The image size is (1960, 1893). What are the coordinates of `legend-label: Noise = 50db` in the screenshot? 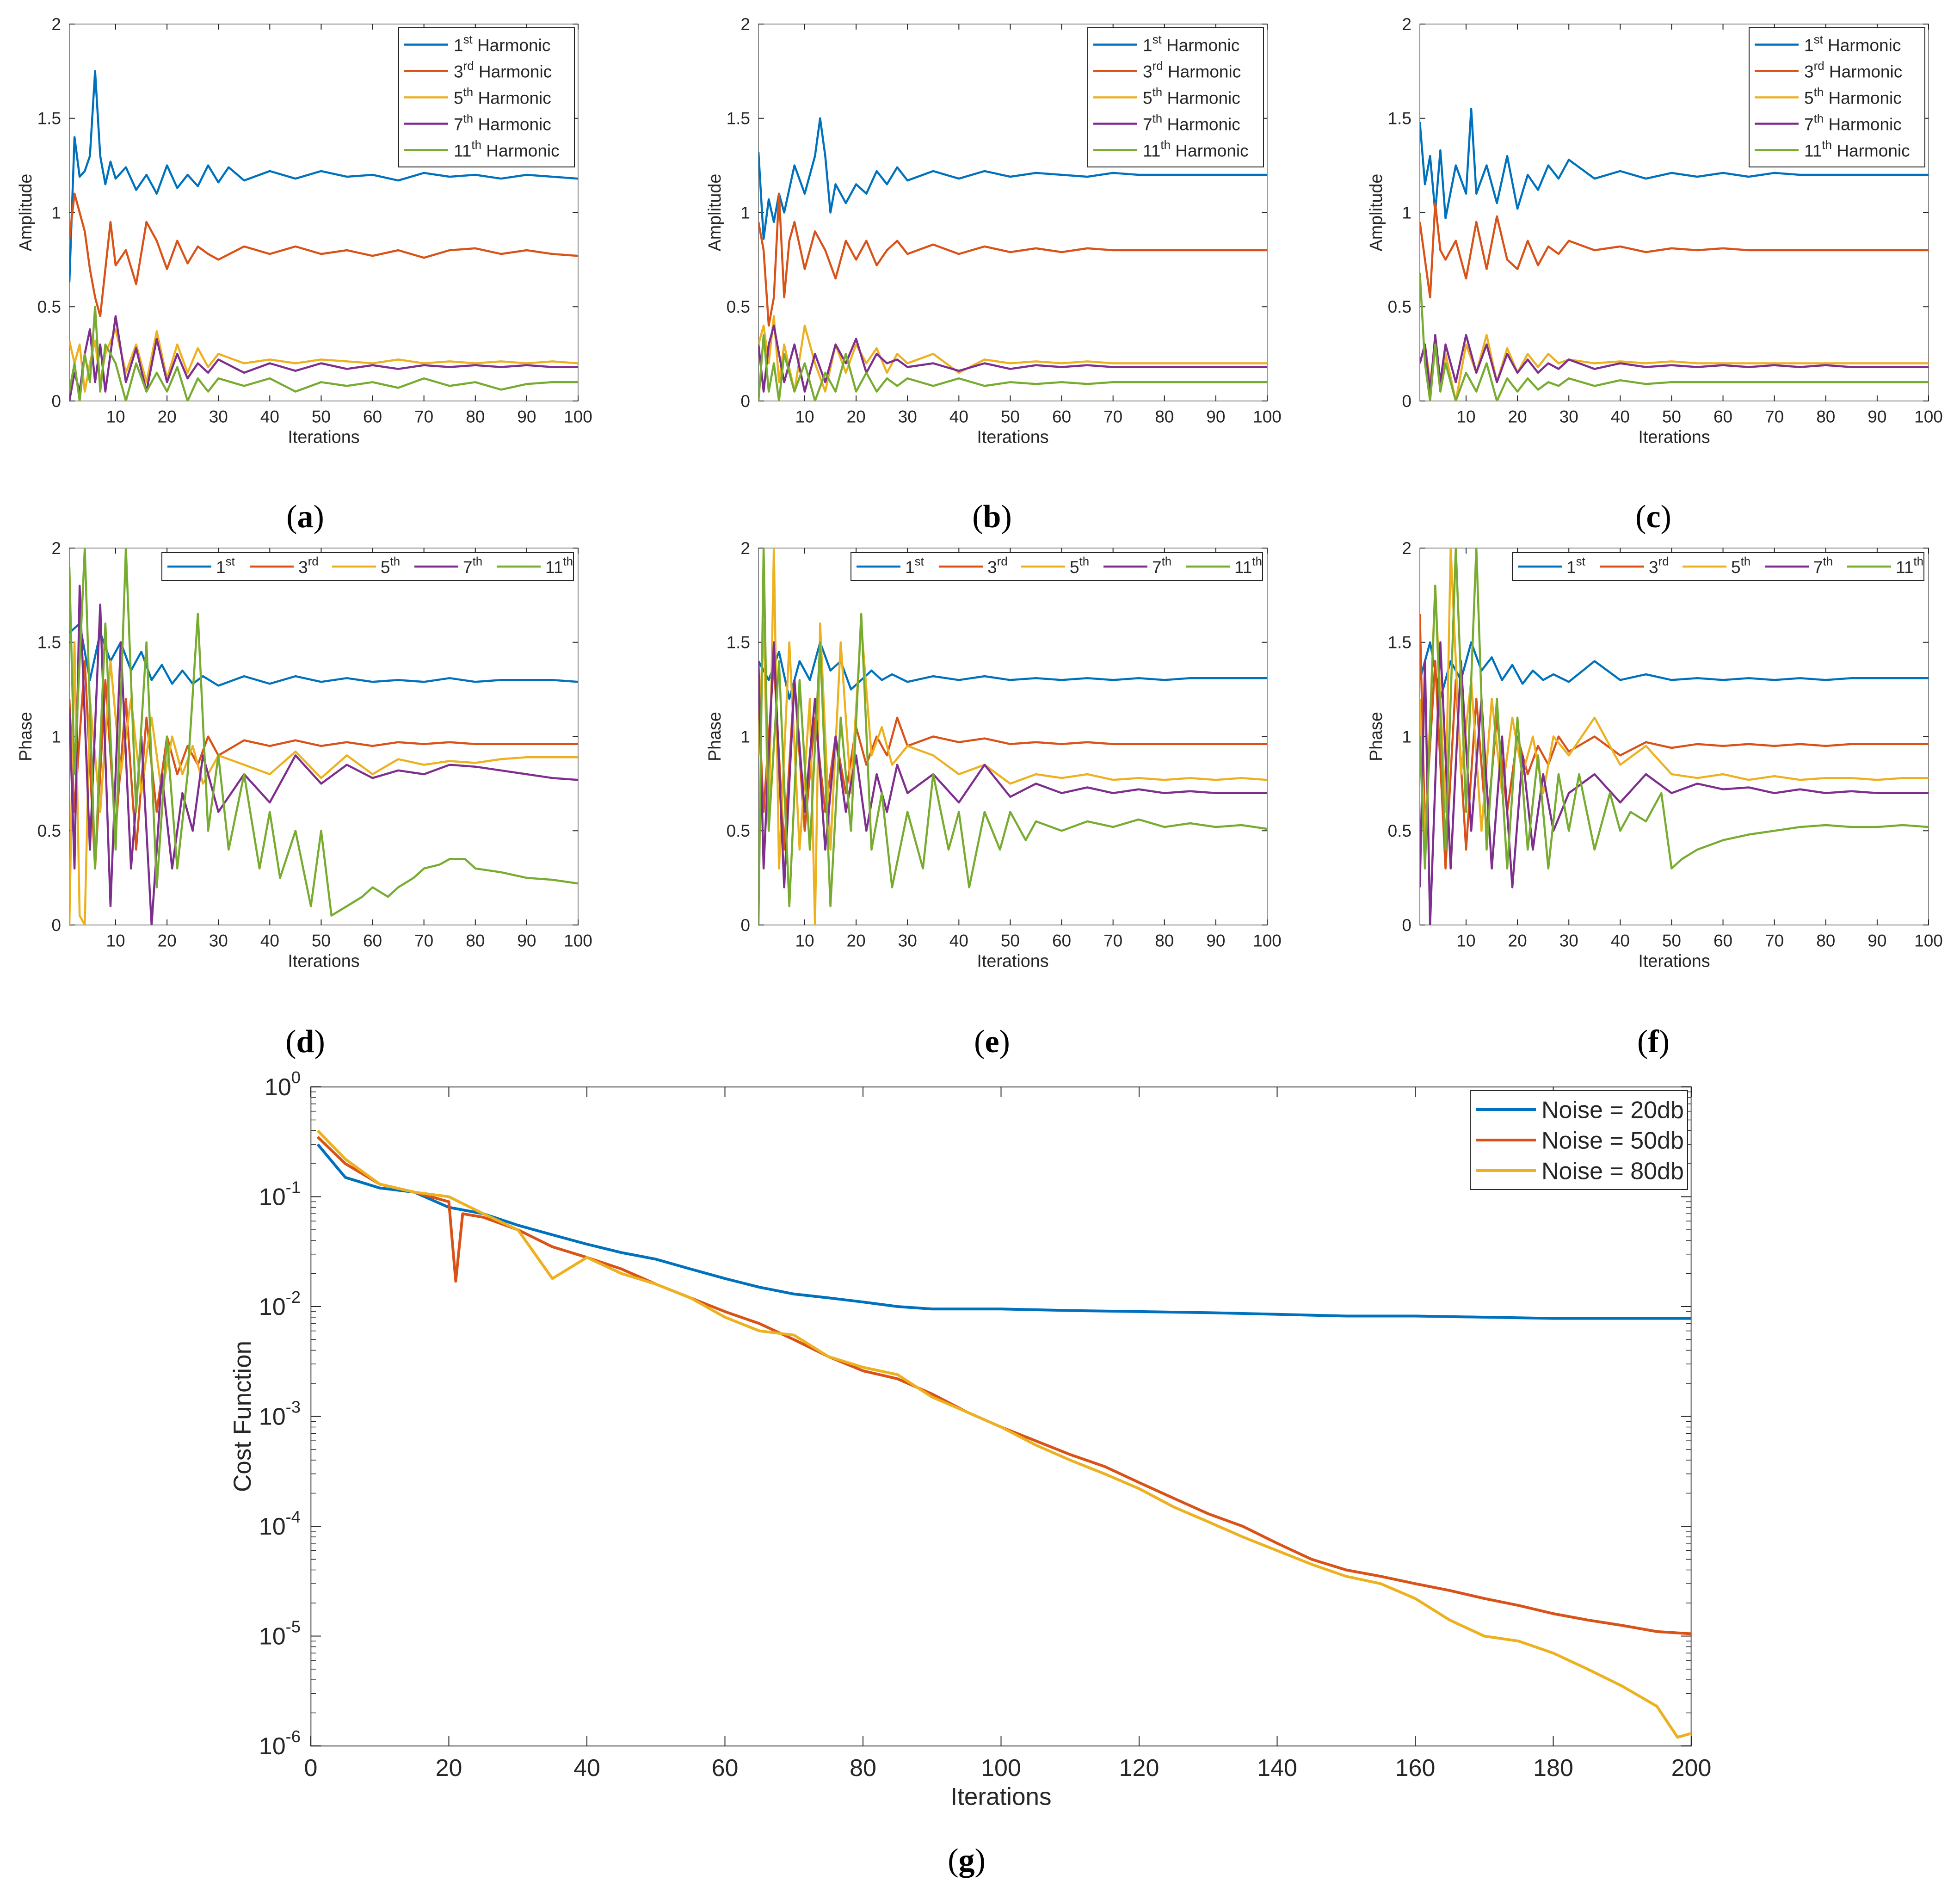 It's located at (1612, 1141).